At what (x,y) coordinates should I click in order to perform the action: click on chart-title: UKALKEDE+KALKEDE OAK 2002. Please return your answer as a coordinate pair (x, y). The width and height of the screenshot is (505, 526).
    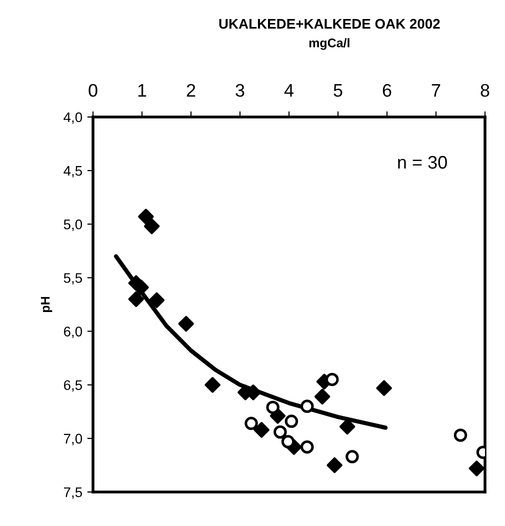
    Looking at the image, I should click on (329, 23).